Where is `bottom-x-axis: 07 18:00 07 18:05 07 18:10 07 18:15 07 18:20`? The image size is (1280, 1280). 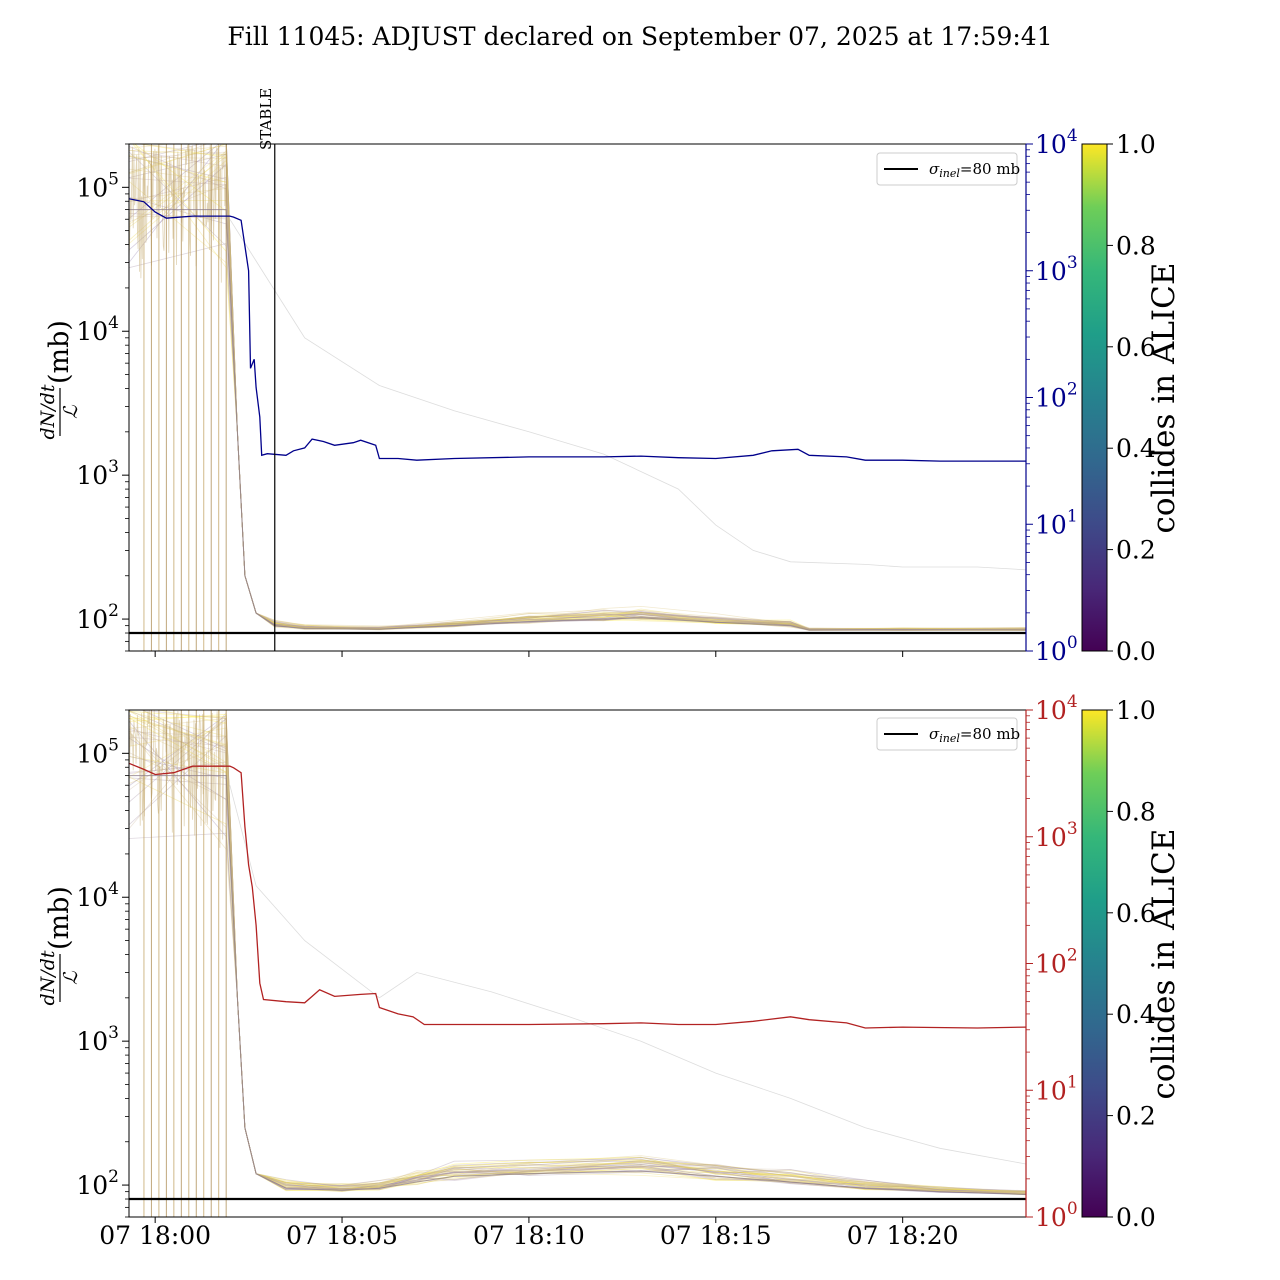
bottom-x-axis: 07 18:00 07 18:05 07 18:10 07 18:15 07 18:20 is located at coordinates (529, 1233).